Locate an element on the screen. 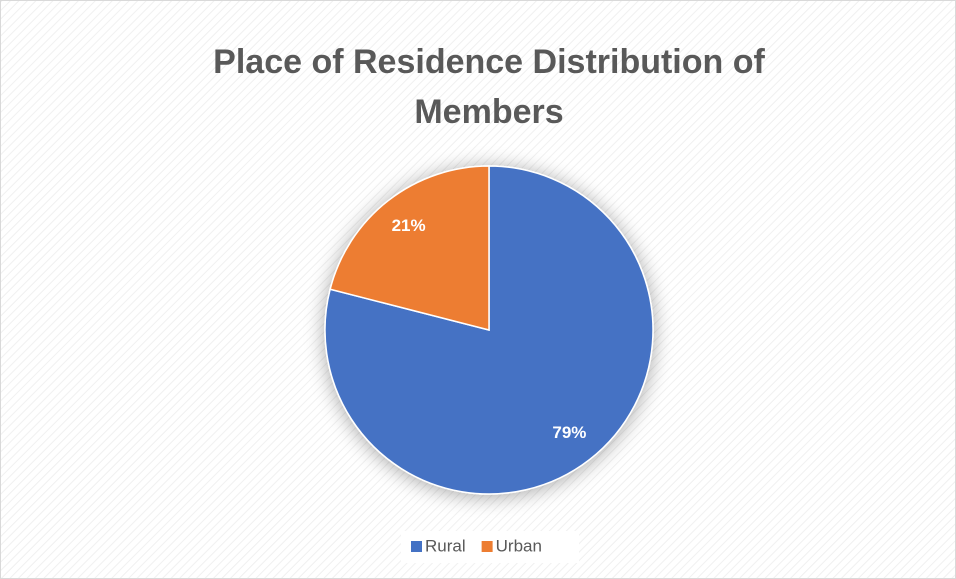 The image size is (956, 579). legend-label: Rural is located at coordinates (445, 545).